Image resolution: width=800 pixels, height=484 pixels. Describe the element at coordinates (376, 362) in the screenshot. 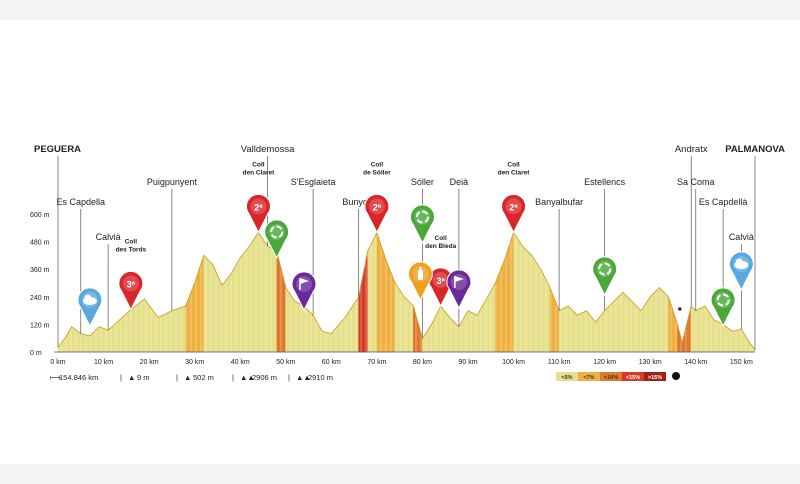

I see `x-tick-label: 70 km` at that location.